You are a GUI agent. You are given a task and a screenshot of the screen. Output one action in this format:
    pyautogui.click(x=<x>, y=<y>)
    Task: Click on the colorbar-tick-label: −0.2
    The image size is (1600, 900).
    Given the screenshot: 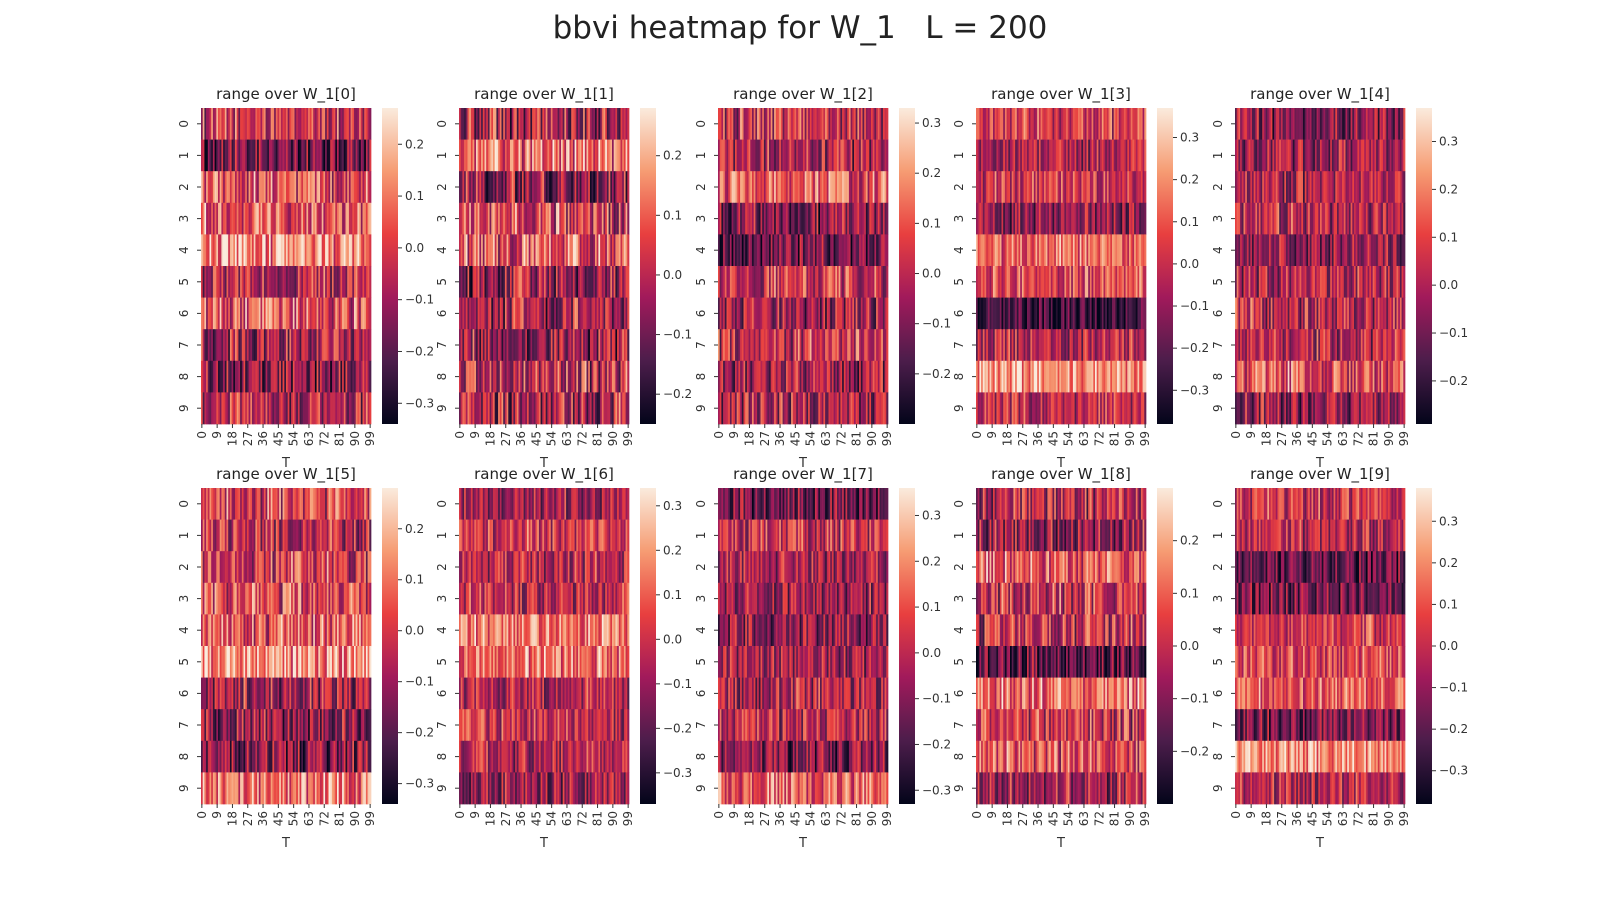 What is the action you would take?
    pyautogui.click(x=677, y=394)
    